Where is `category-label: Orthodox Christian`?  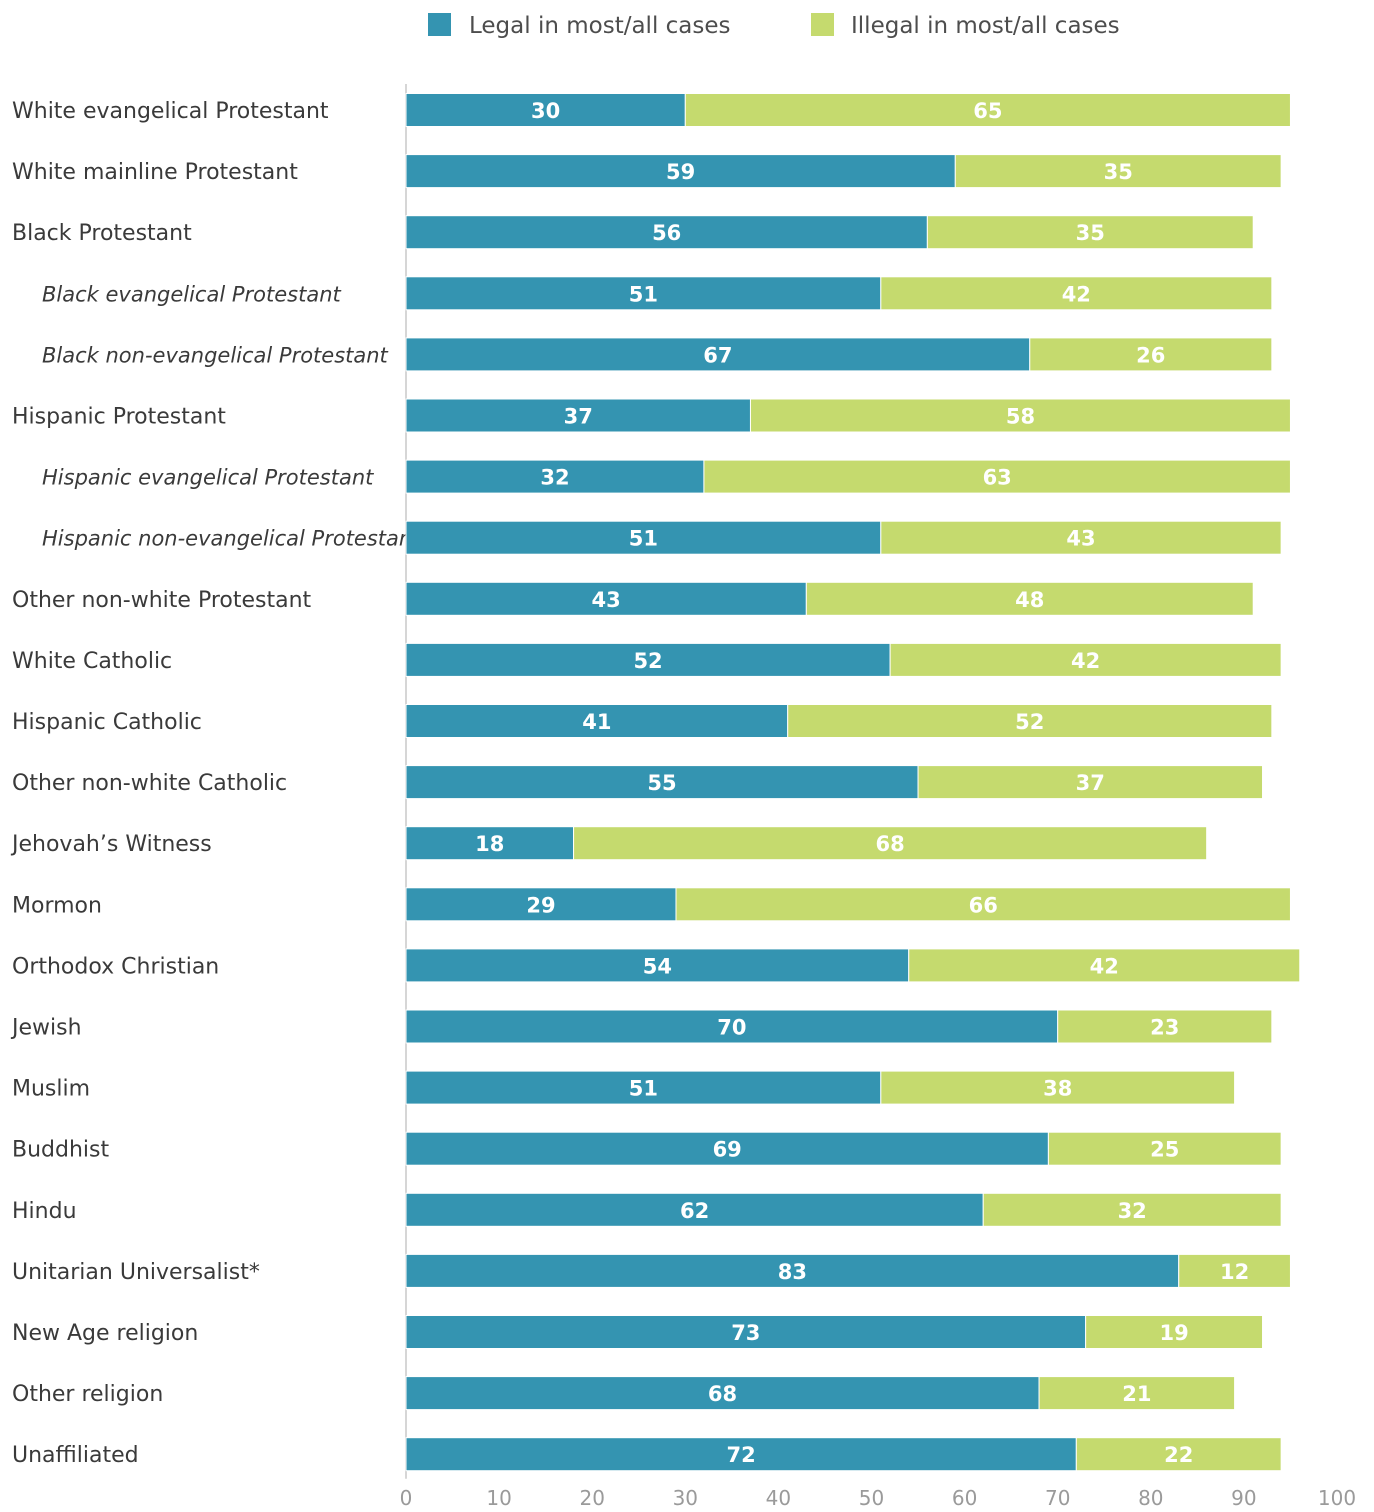
category-label: Orthodox Christian is located at coordinates (115, 966).